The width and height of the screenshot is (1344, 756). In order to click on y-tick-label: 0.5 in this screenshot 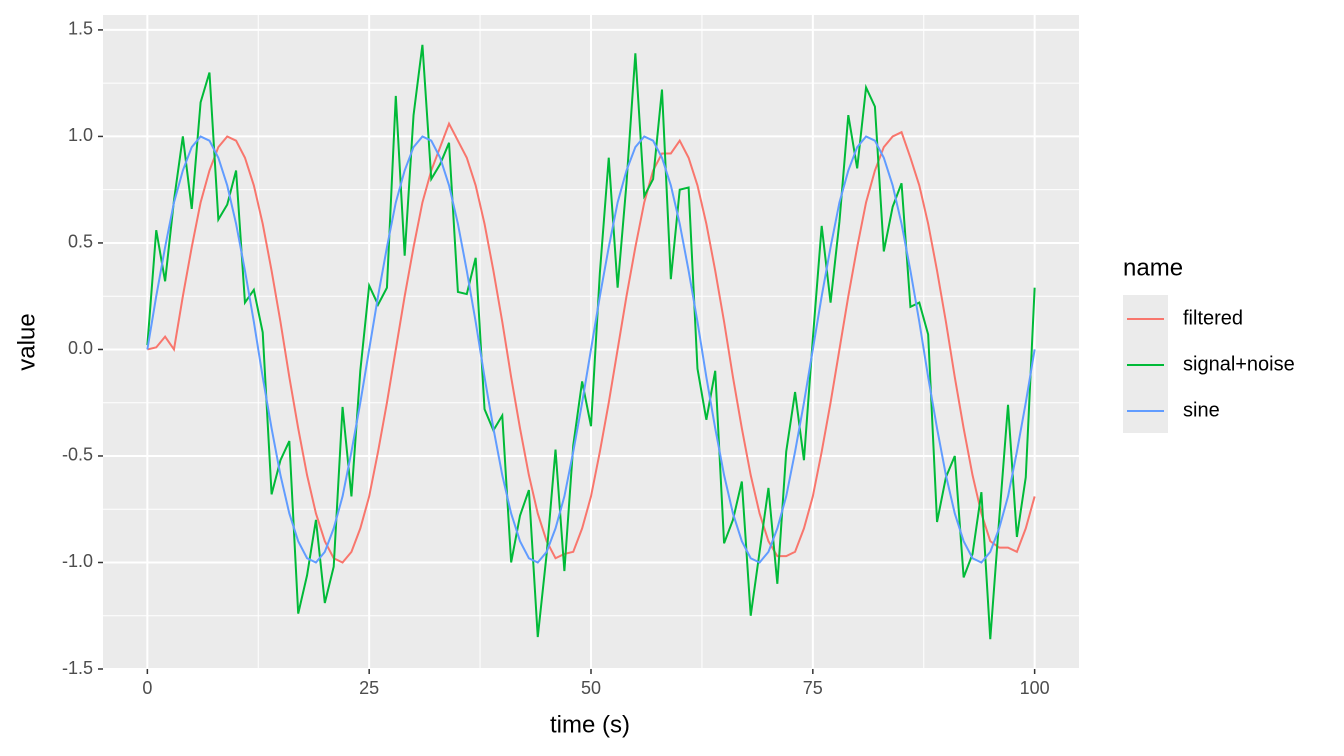, I will do `click(80, 242)`.